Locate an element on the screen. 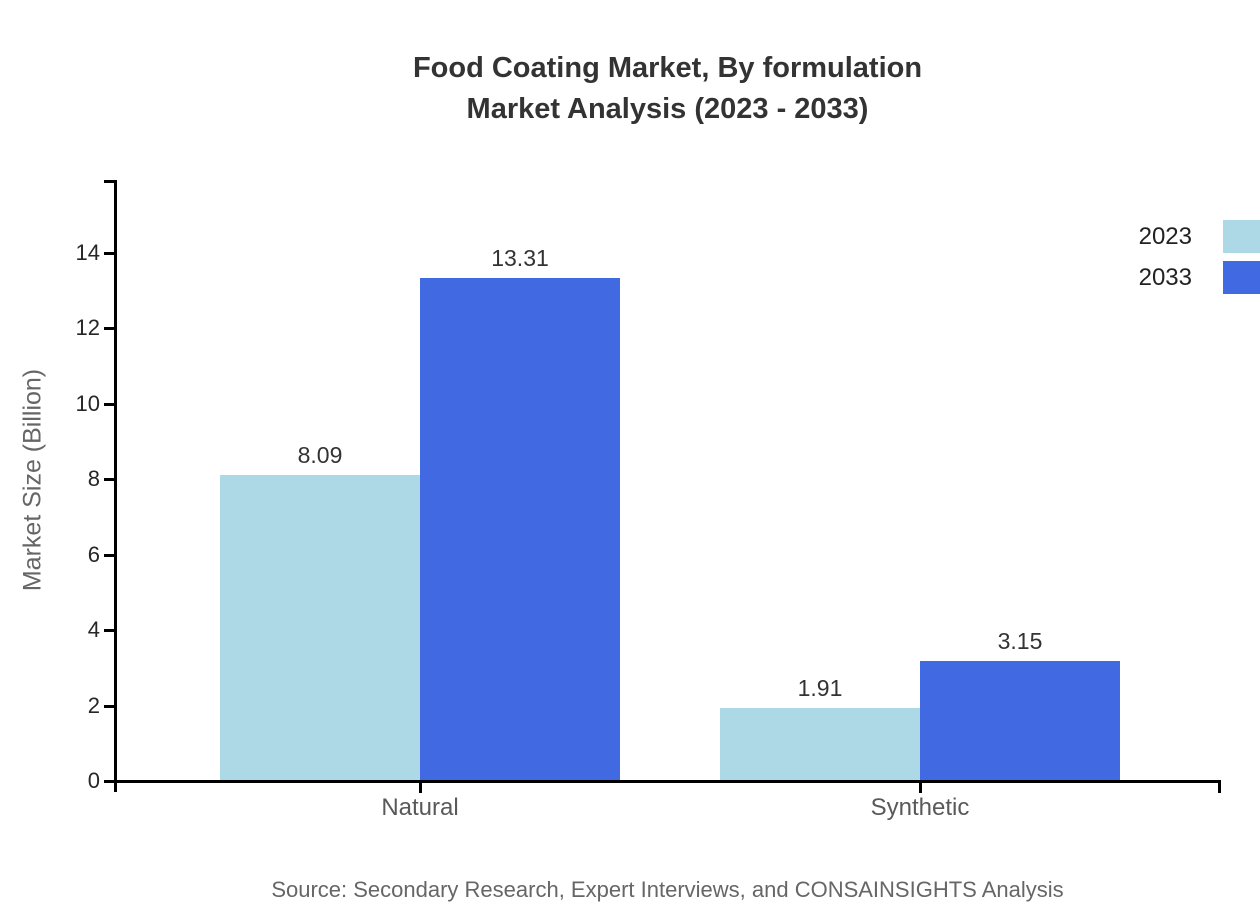 The height and width of the screenshot is (920, 1260). chart-title-line2: Market Analysis (2023 - 2033) is located at coordinates (667, 109).